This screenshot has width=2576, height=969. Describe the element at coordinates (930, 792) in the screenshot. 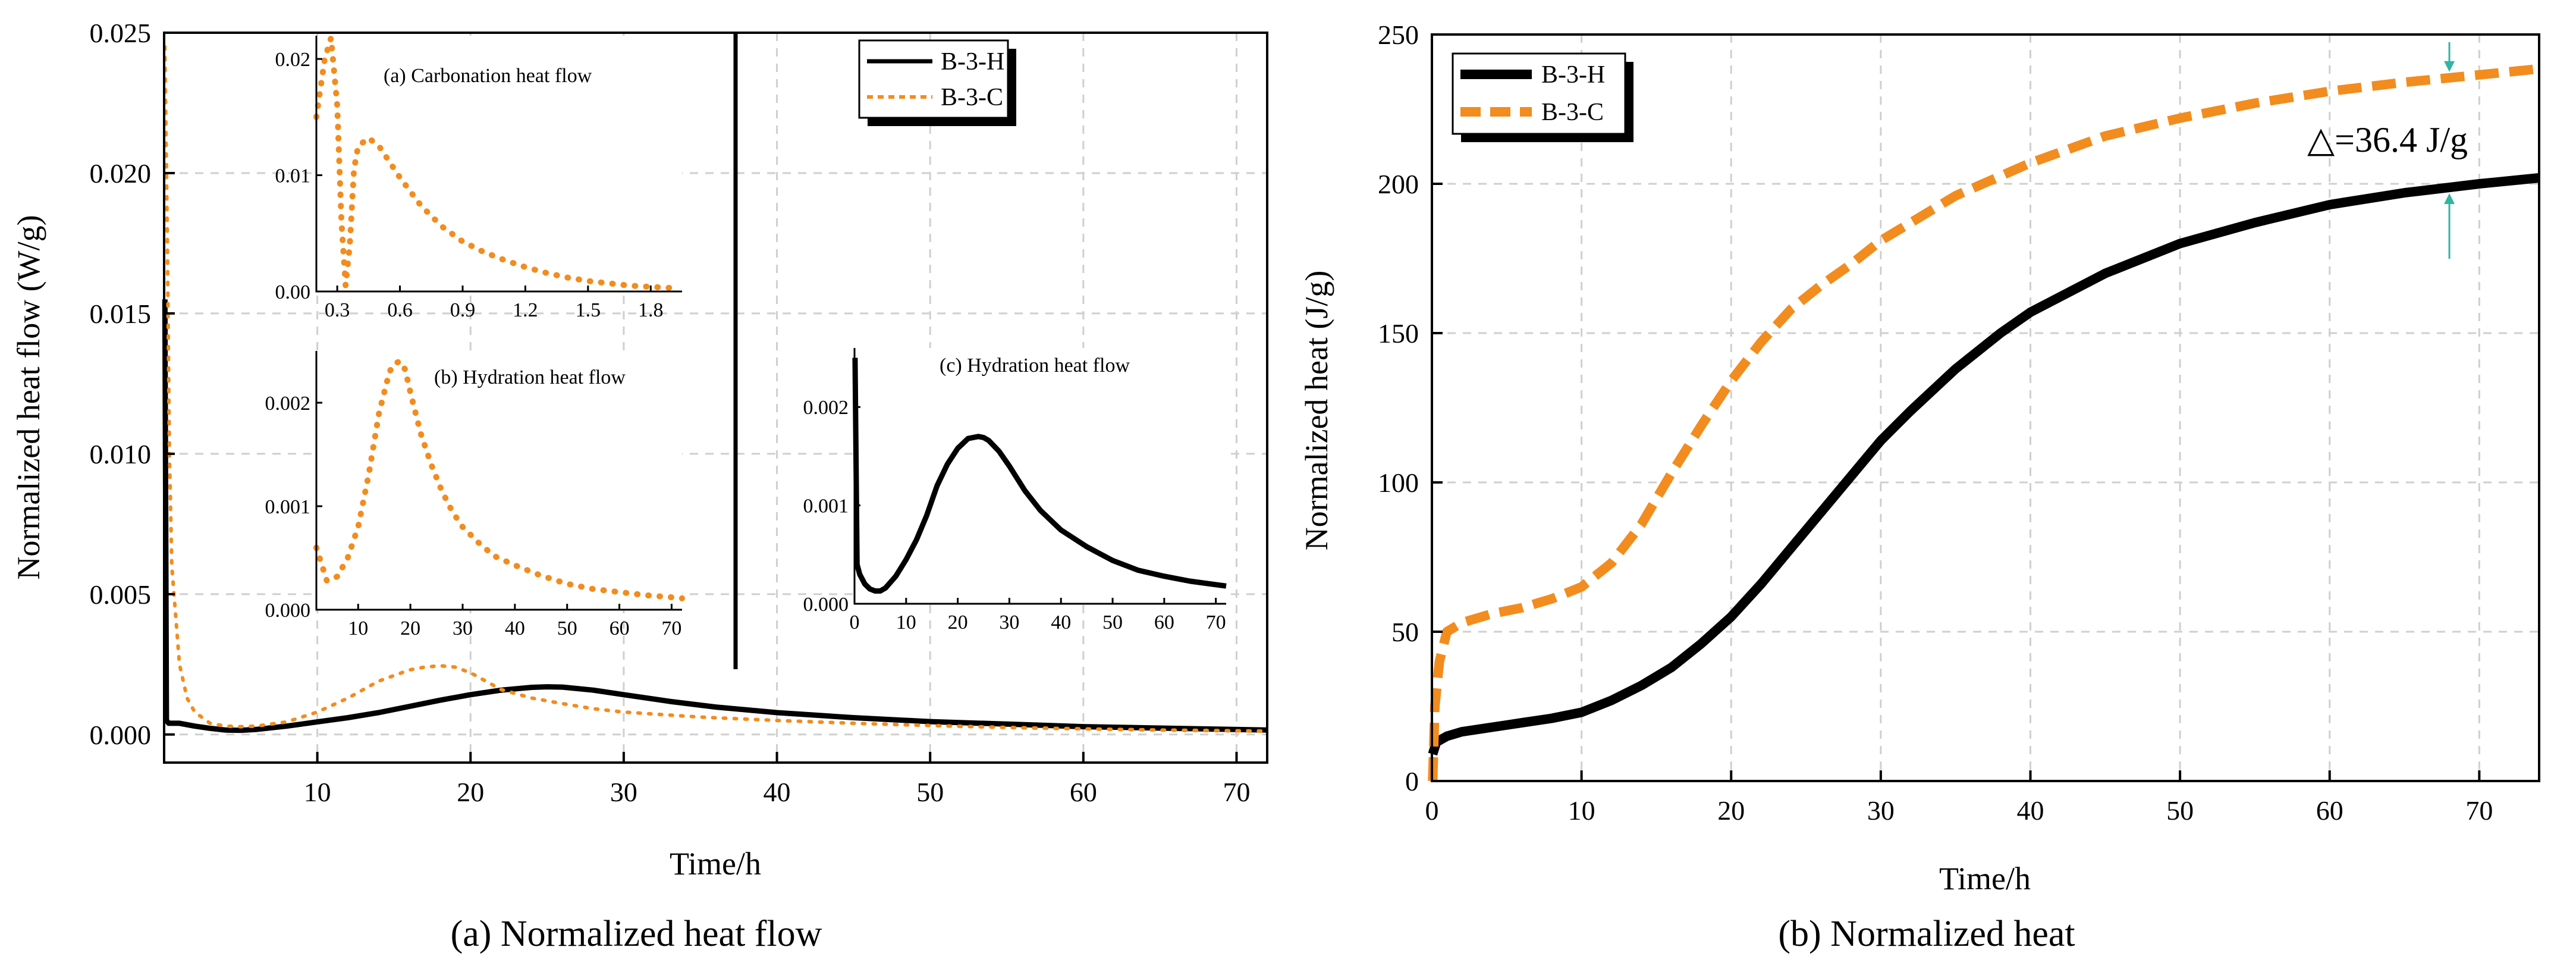

I see `panel-a-xtick-label-4: 50` at that location.